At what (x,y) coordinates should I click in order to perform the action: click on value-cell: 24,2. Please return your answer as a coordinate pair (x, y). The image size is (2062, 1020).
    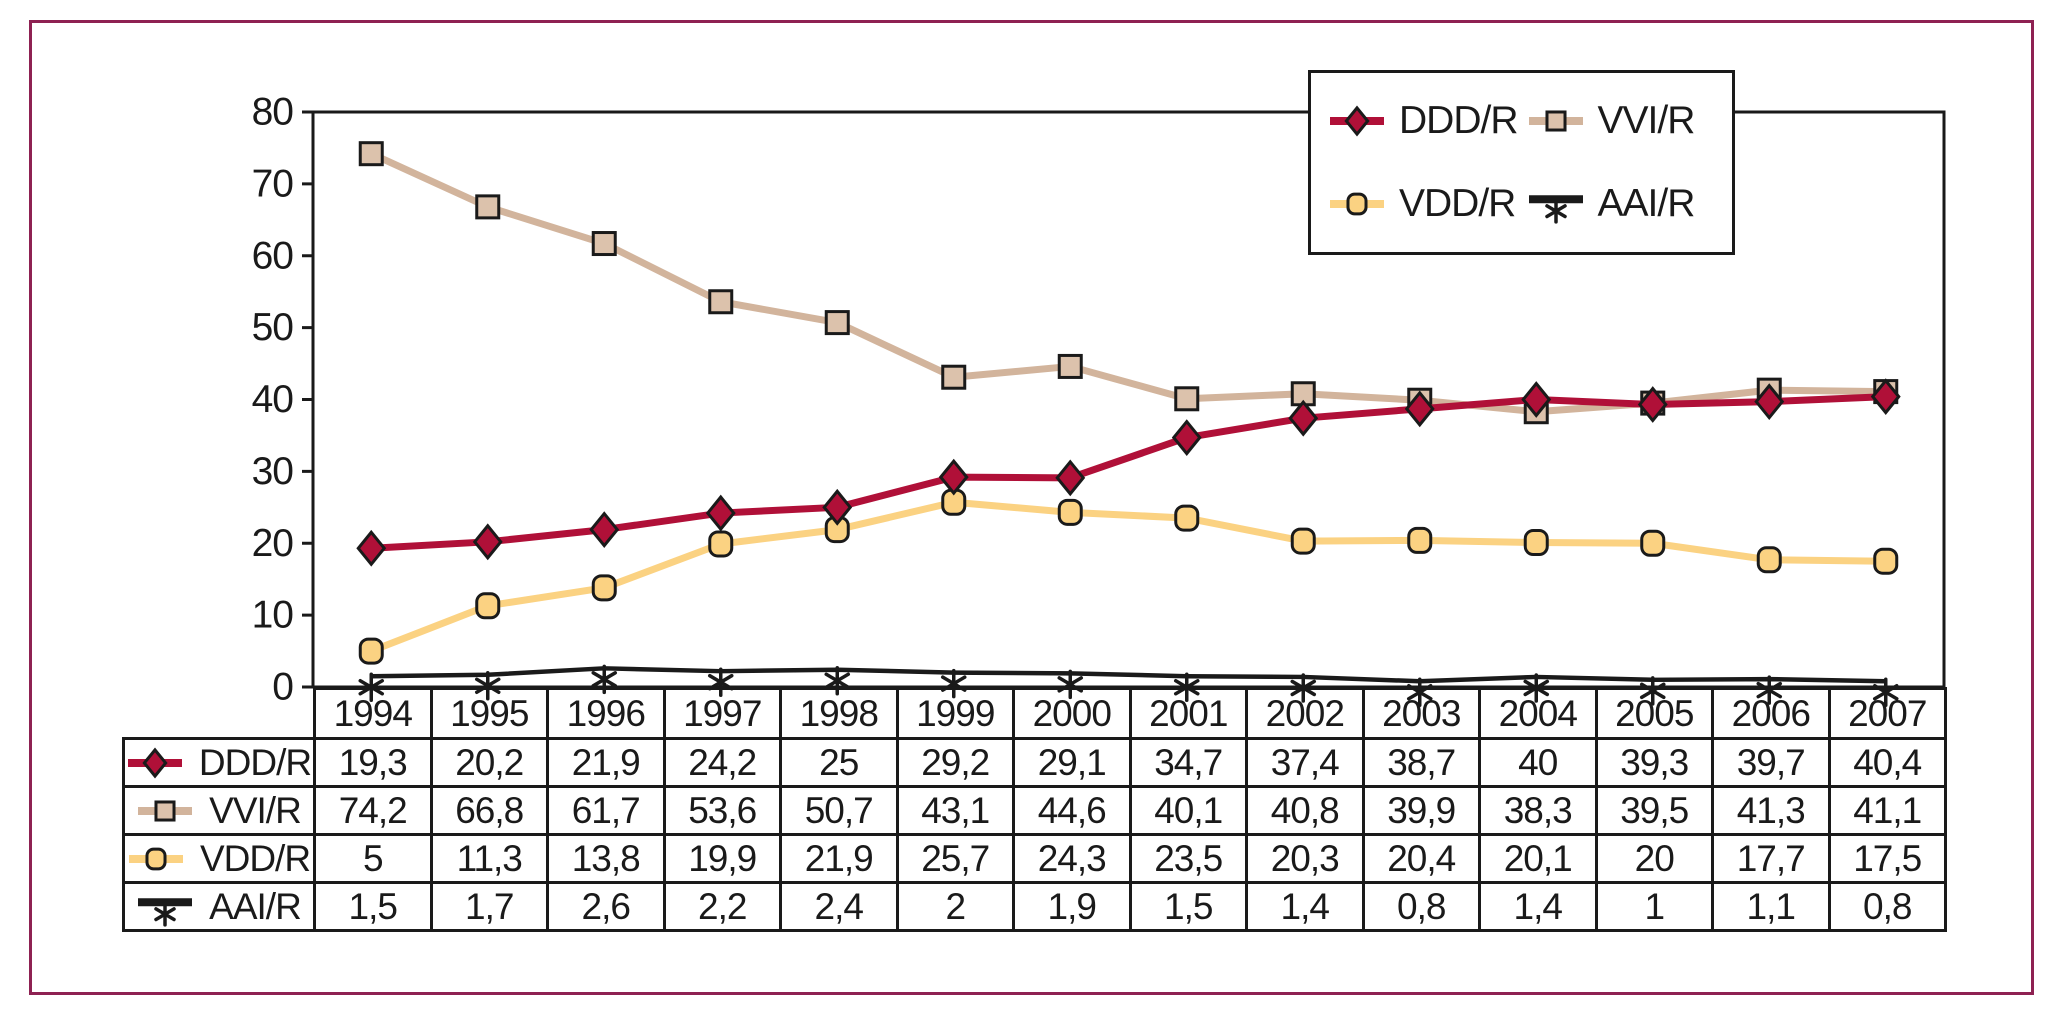
    Looking at the image, I should click on (722, 762).